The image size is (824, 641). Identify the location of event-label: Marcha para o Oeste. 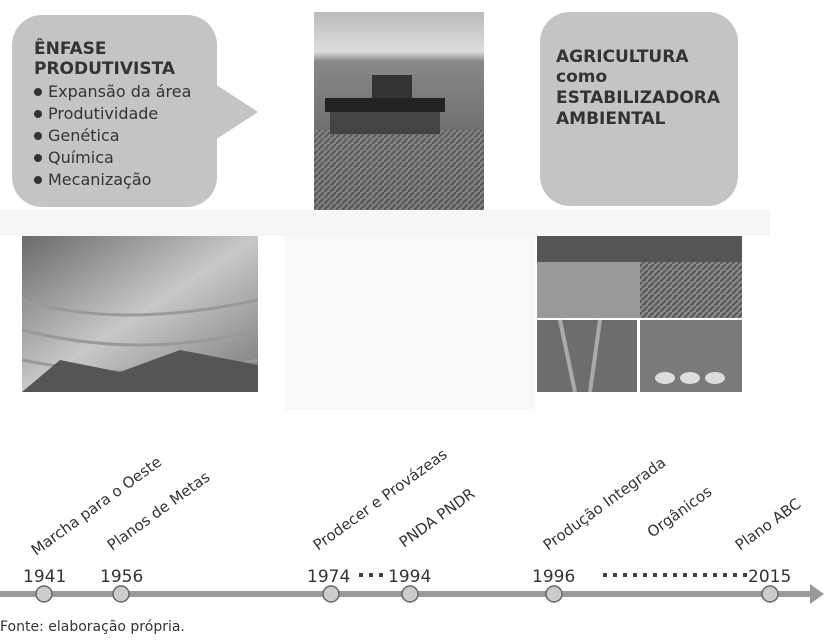
(96, 506).